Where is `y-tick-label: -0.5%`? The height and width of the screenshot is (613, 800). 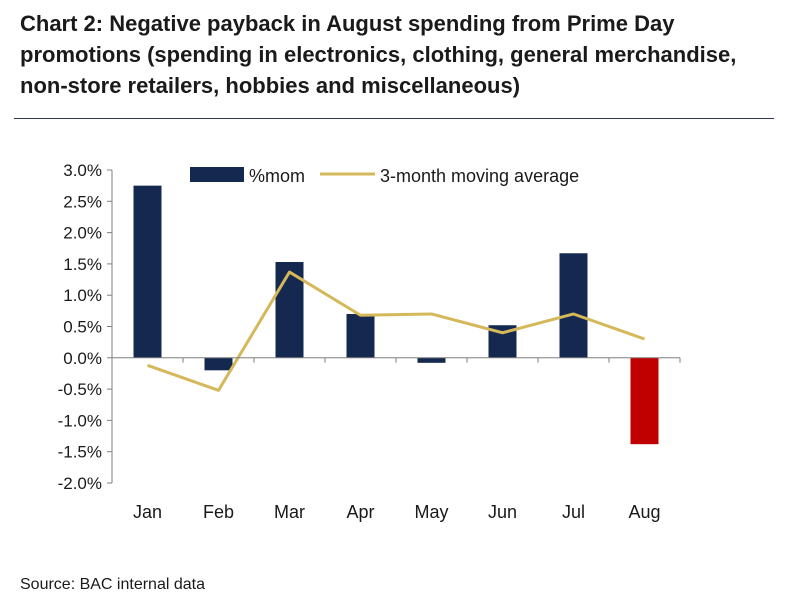 y-tick-label: -0.5% is located at coordinates (80, 389).